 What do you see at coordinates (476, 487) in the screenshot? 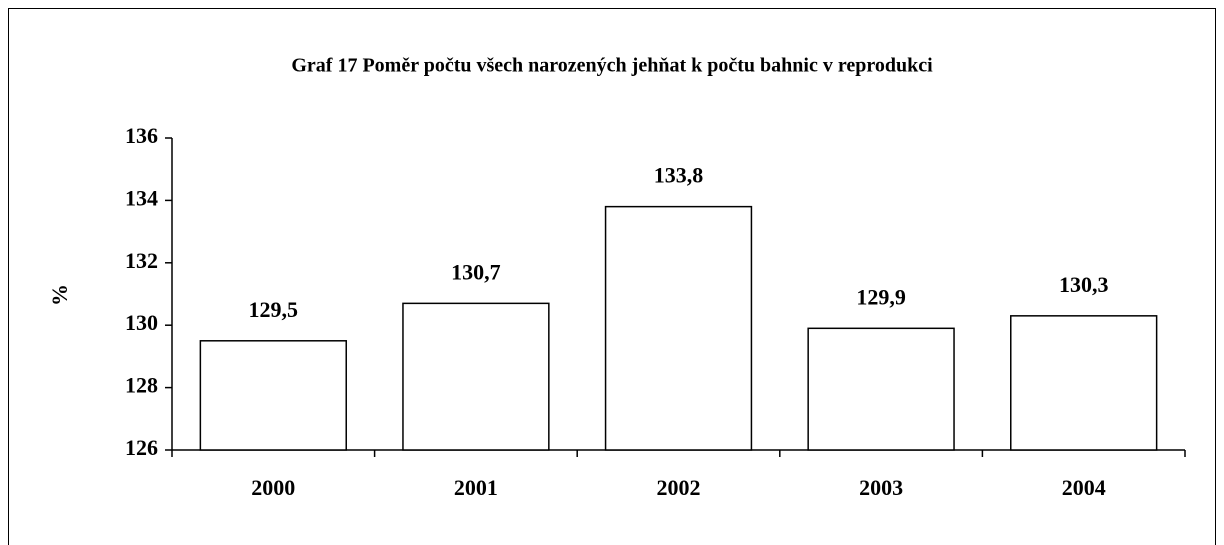
I see `x-tick-label: 2001` at bounding box center [476, 487].